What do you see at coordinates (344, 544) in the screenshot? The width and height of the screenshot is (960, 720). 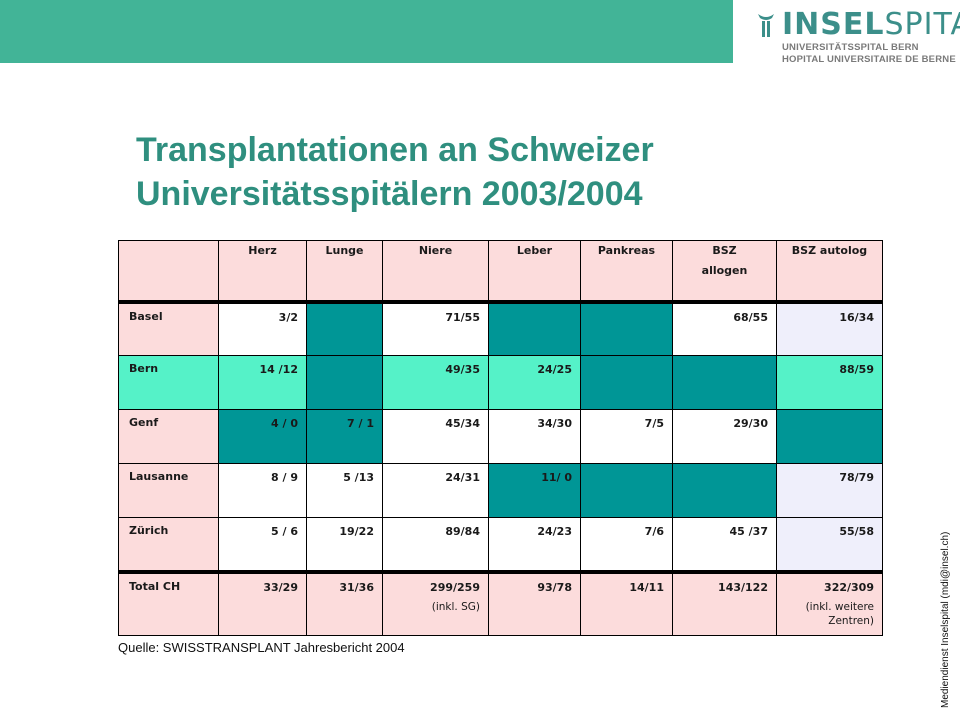 I see `table-cell: 19/22` at bounding box center [344, 544].